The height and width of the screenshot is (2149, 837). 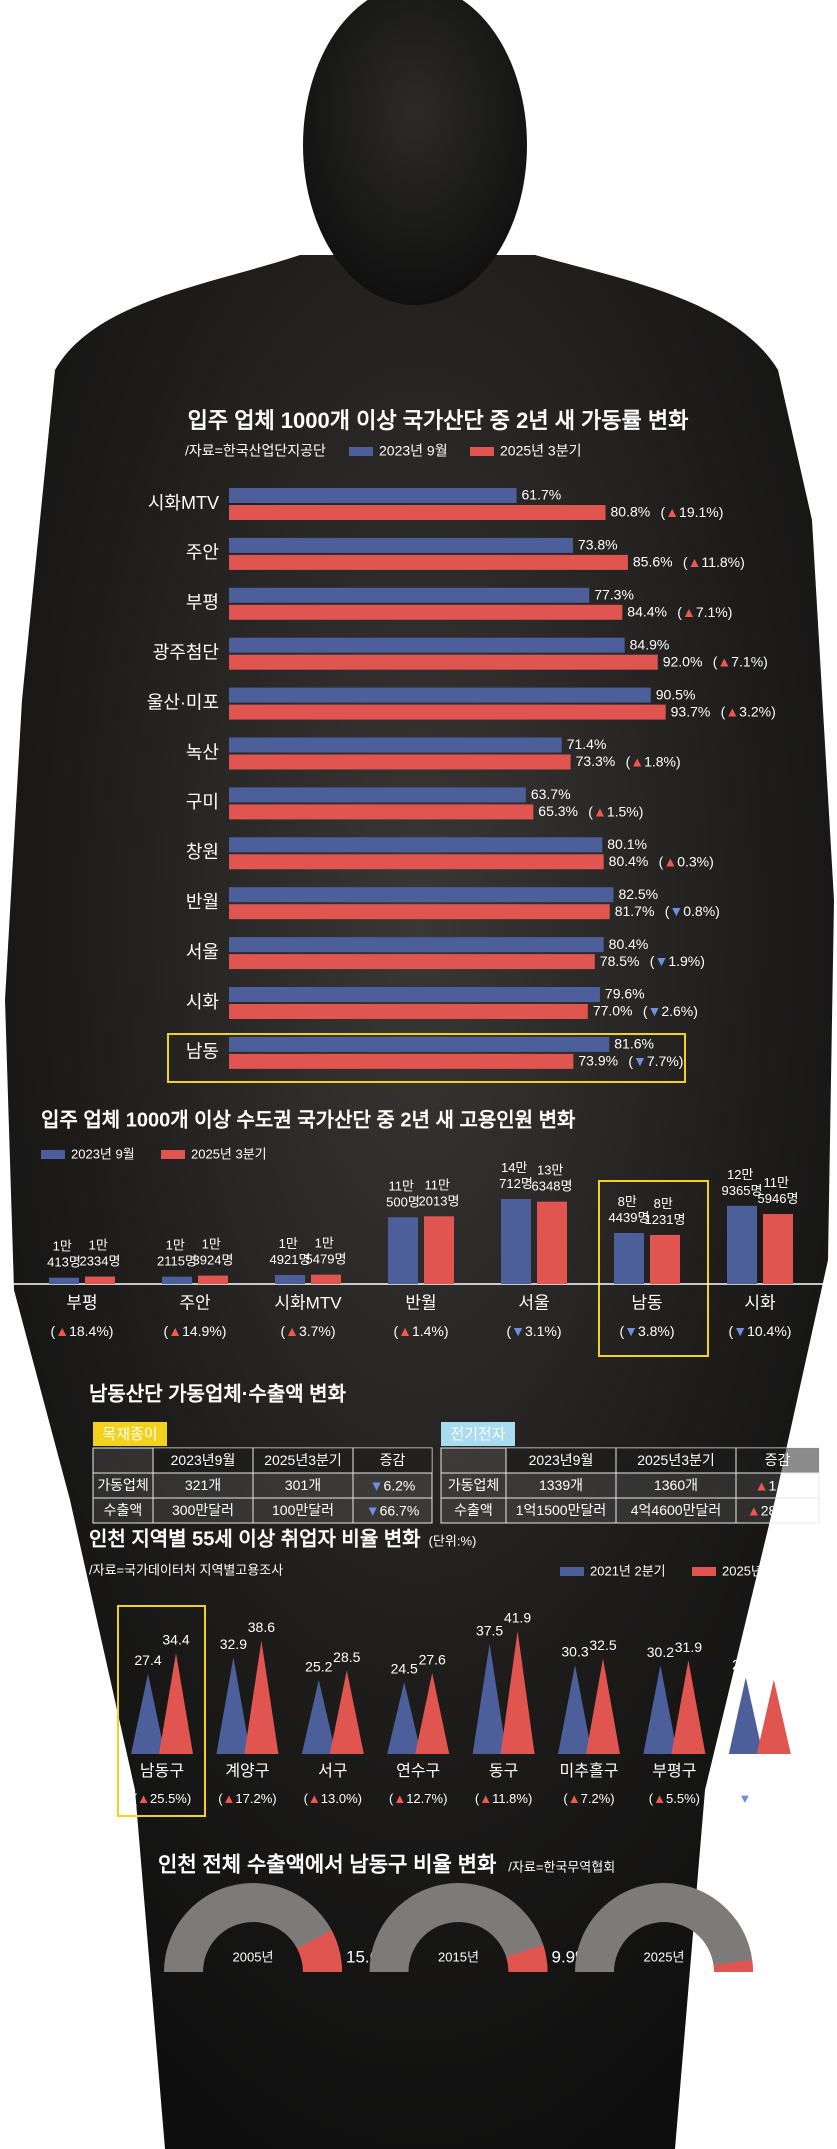 I want to click on value-label: 81.6%, so click(x=634, y=1044).